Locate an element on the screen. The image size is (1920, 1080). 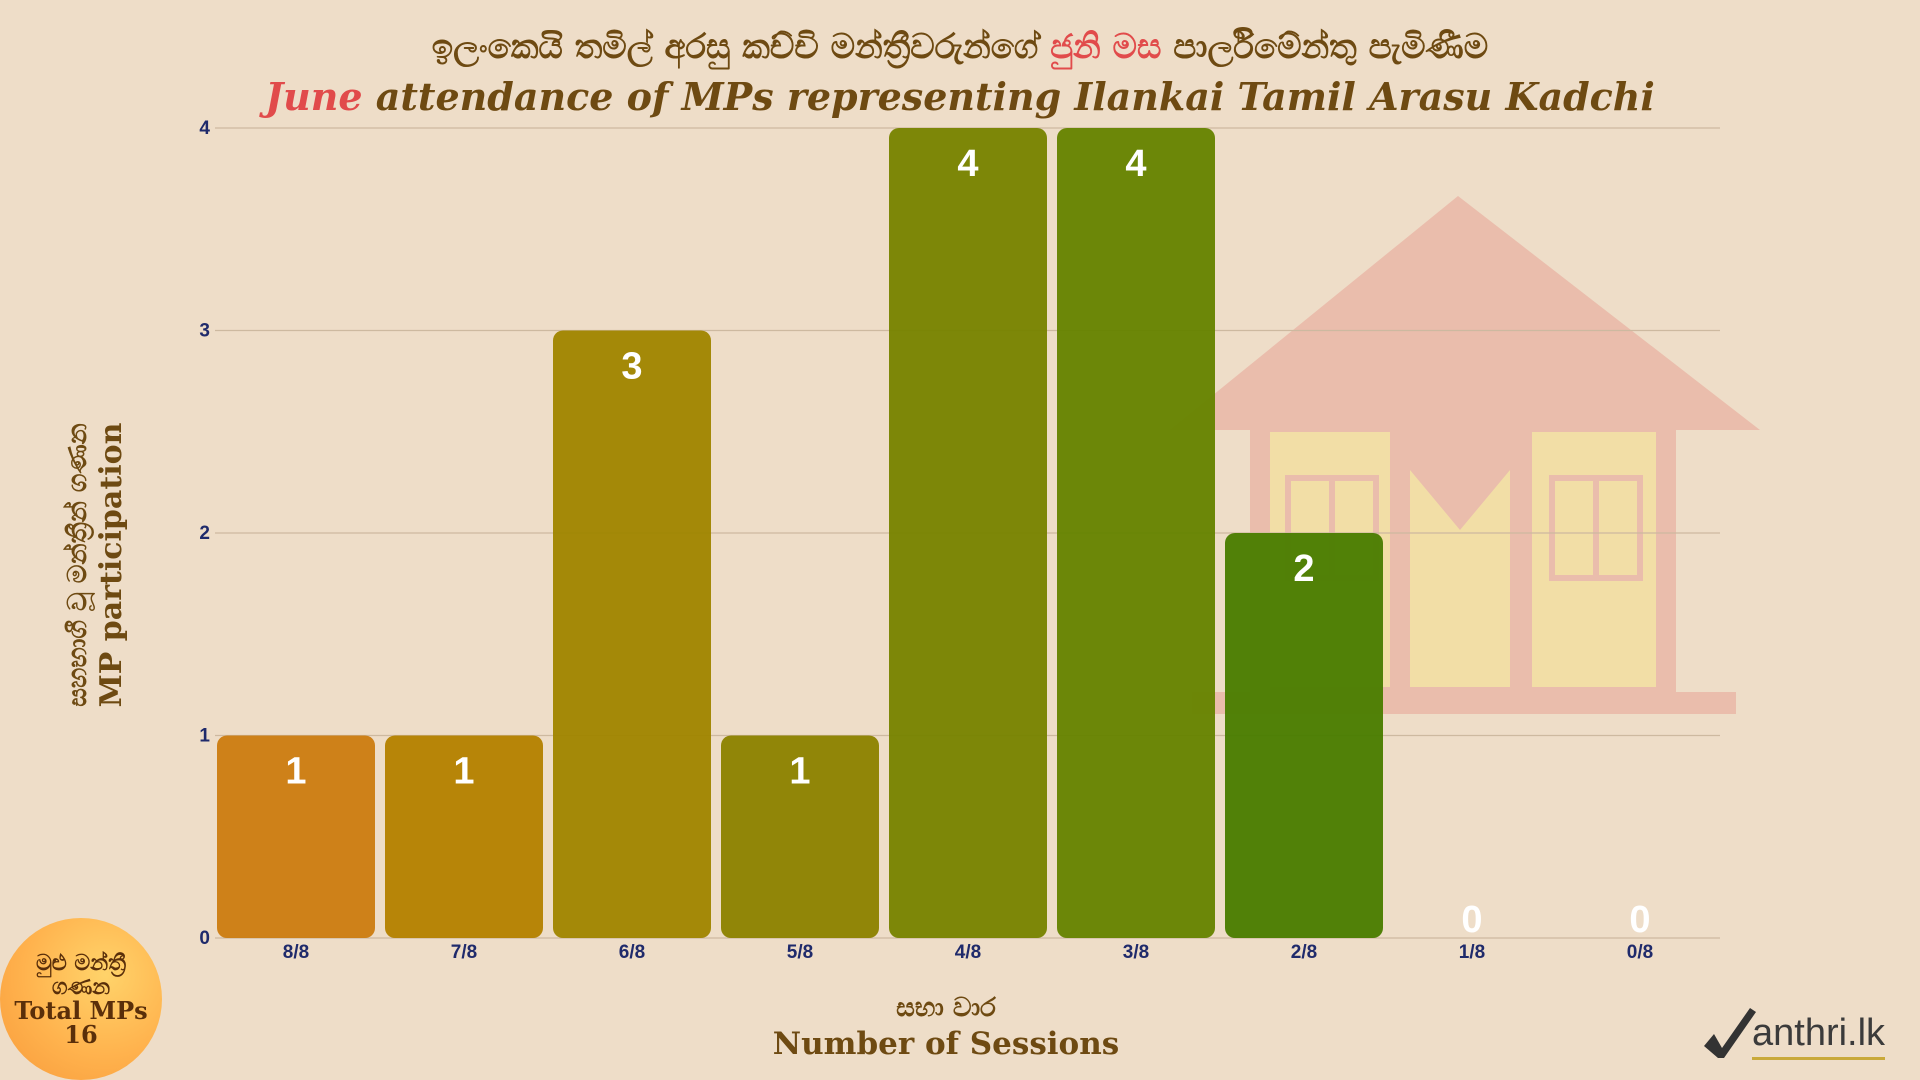
x-axis-label-english: Number of Sessions is located at coordinates (946, 1044).